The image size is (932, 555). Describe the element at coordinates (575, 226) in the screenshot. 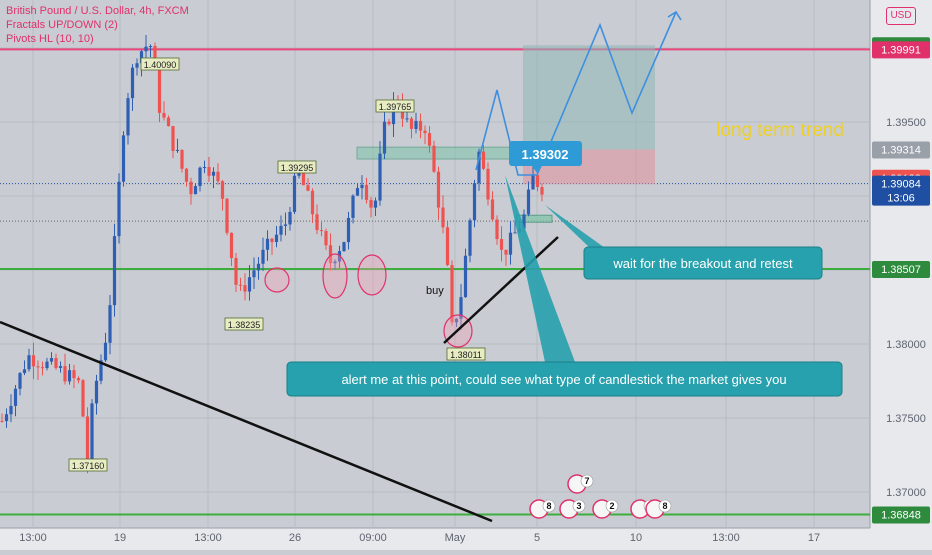

I see `note-retest-pointer` at that location.